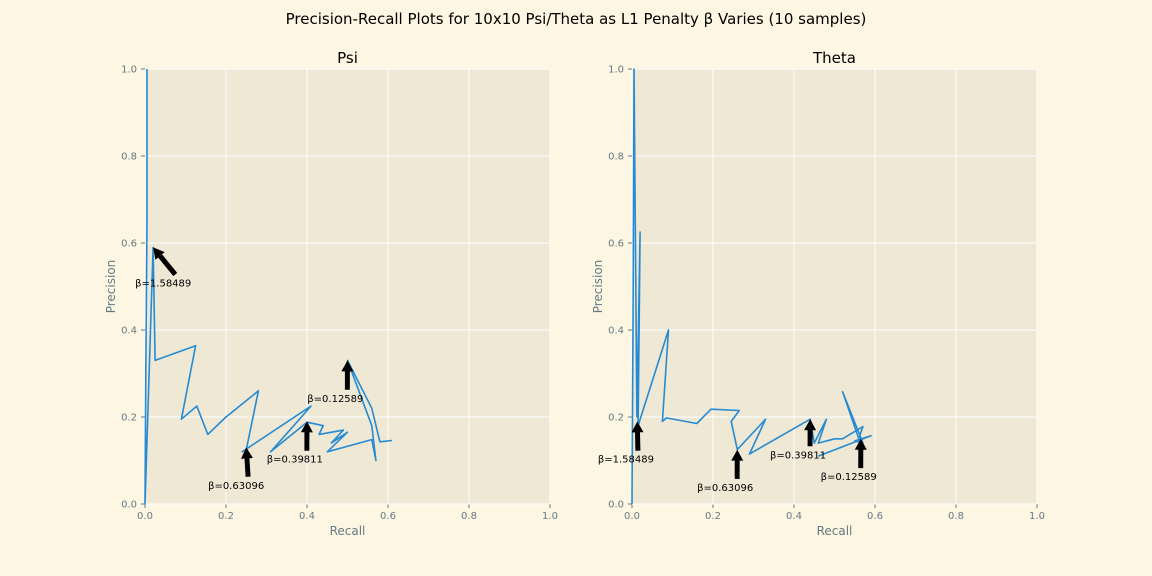 The width and height of the screenshot is (1152, 576). Describe the element at coordinates (713, 516) in the screenshot. I see `theta-x-tick-label: 0.2` at that location.